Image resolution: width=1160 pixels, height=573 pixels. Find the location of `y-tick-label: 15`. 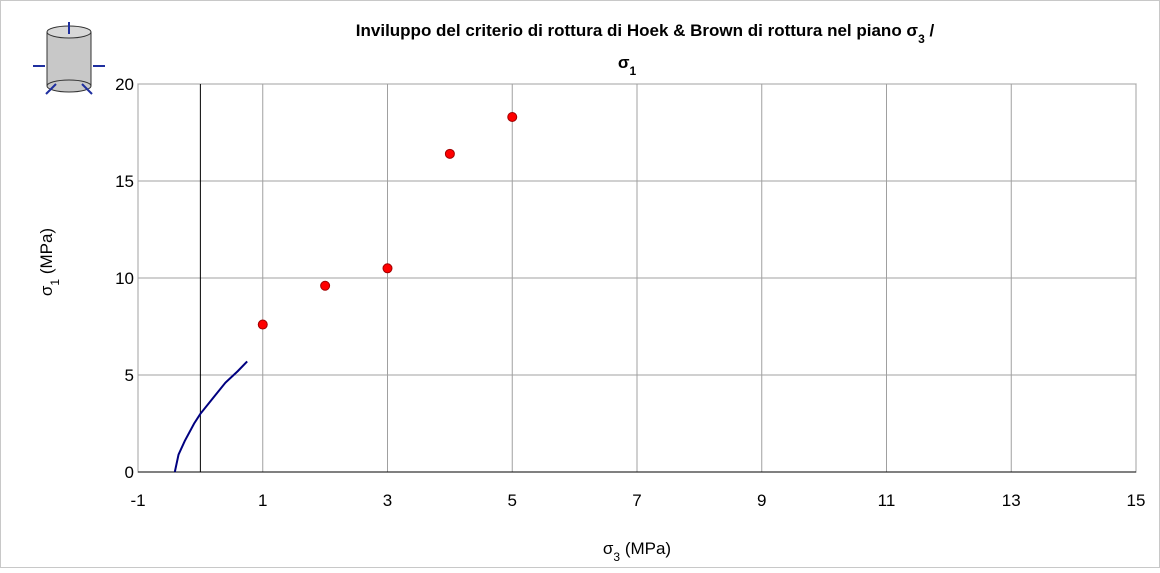

y-tick-label: 15 is located at coordinates (124, 181).